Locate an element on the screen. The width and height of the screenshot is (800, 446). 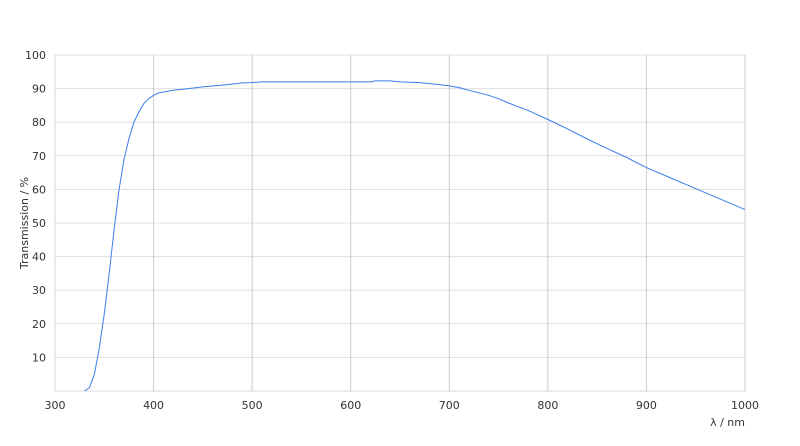
x-tick-label: 500 is located at coordinates (252, 405).